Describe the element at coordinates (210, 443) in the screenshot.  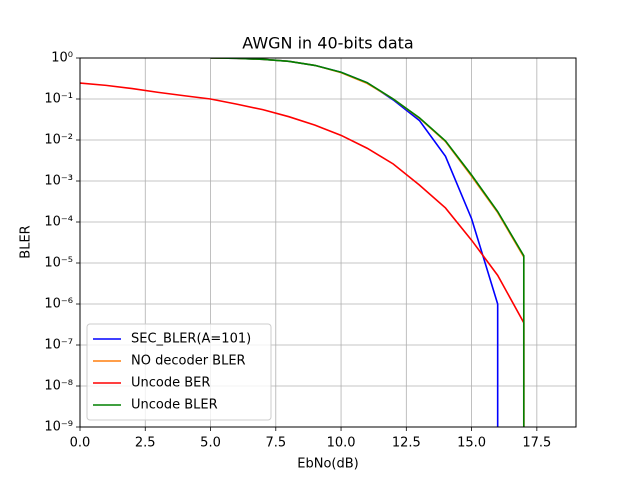
I see `x-tick-label: 5.0` at that location.